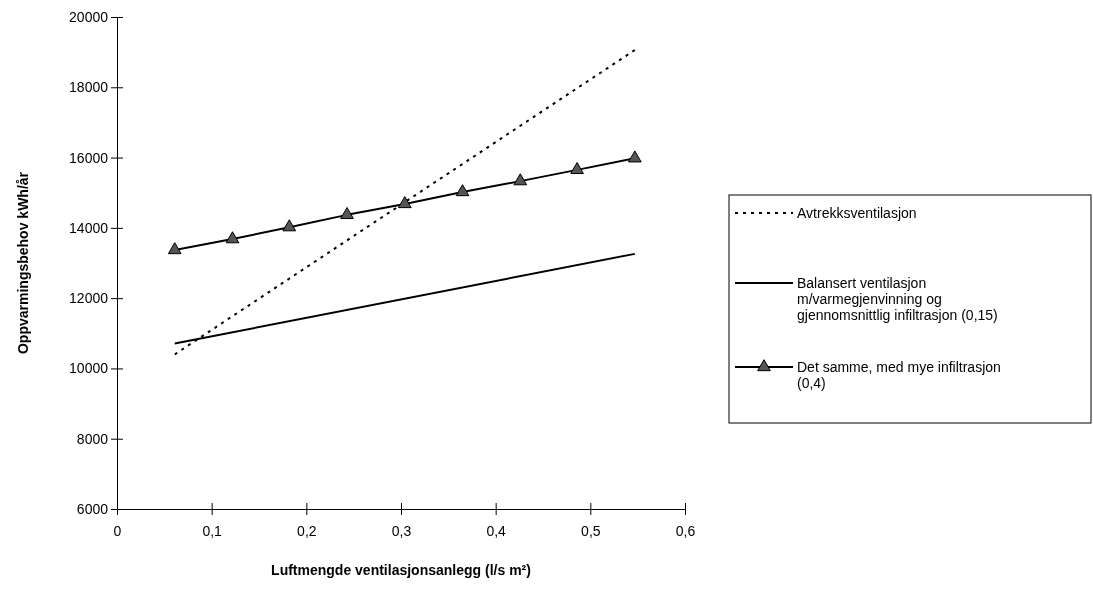  I want to click on x-tick-label: 0,2, so click(307, 531).